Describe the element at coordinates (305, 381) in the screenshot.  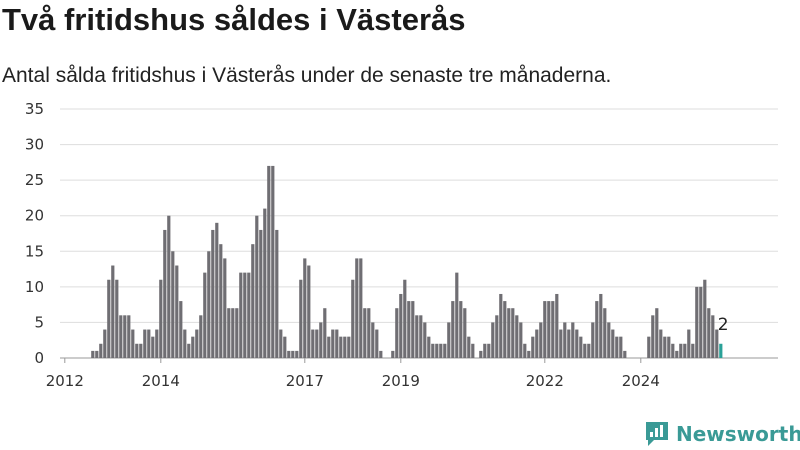
I see `x-tick-label: 2017` at that location.